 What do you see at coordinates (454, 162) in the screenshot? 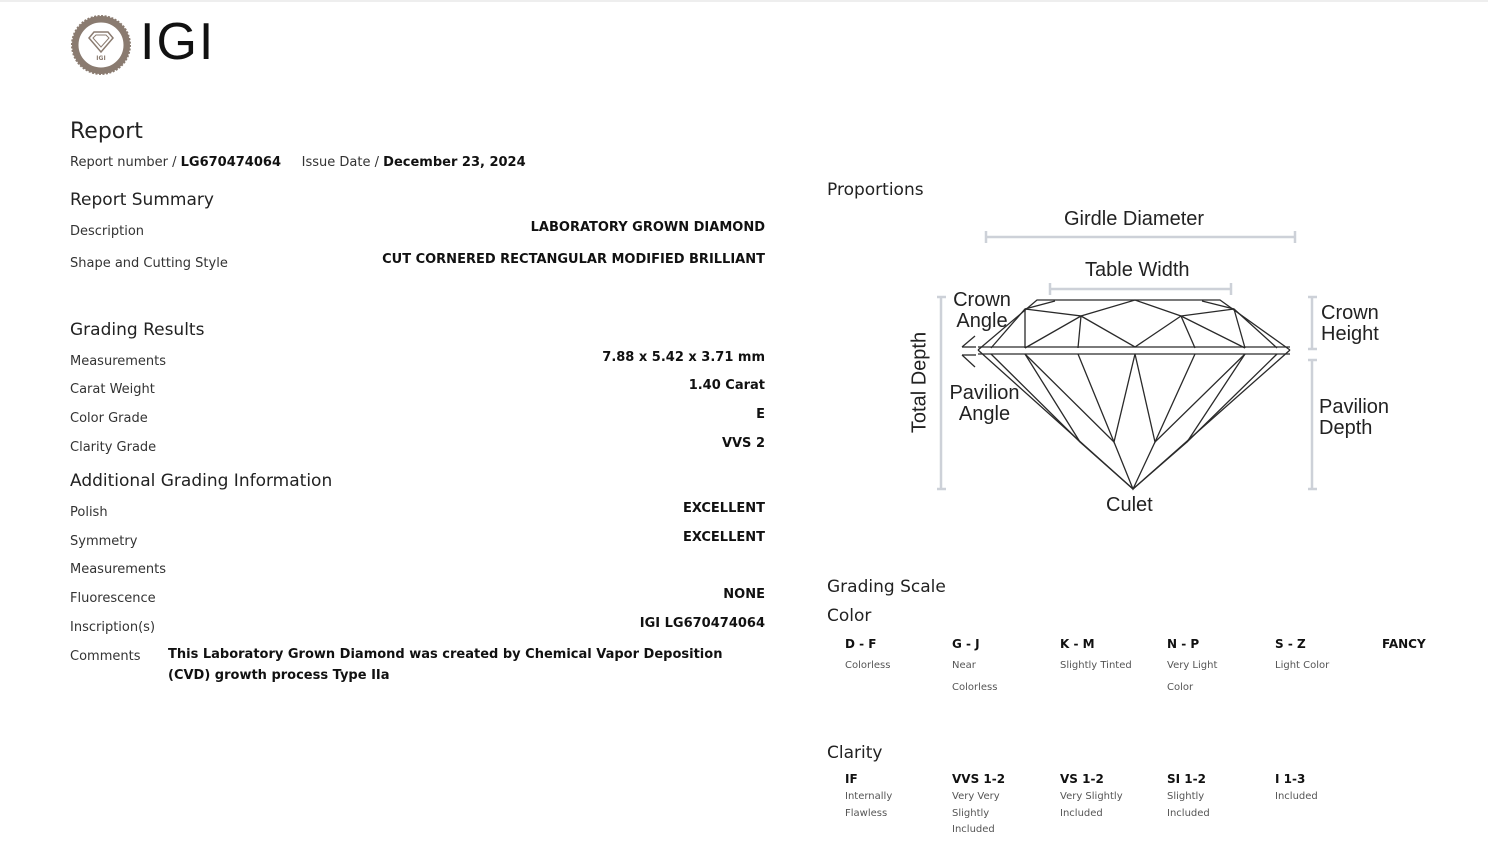
I see `issue-date: December 23, 2024` at bounding box center [454, 162].